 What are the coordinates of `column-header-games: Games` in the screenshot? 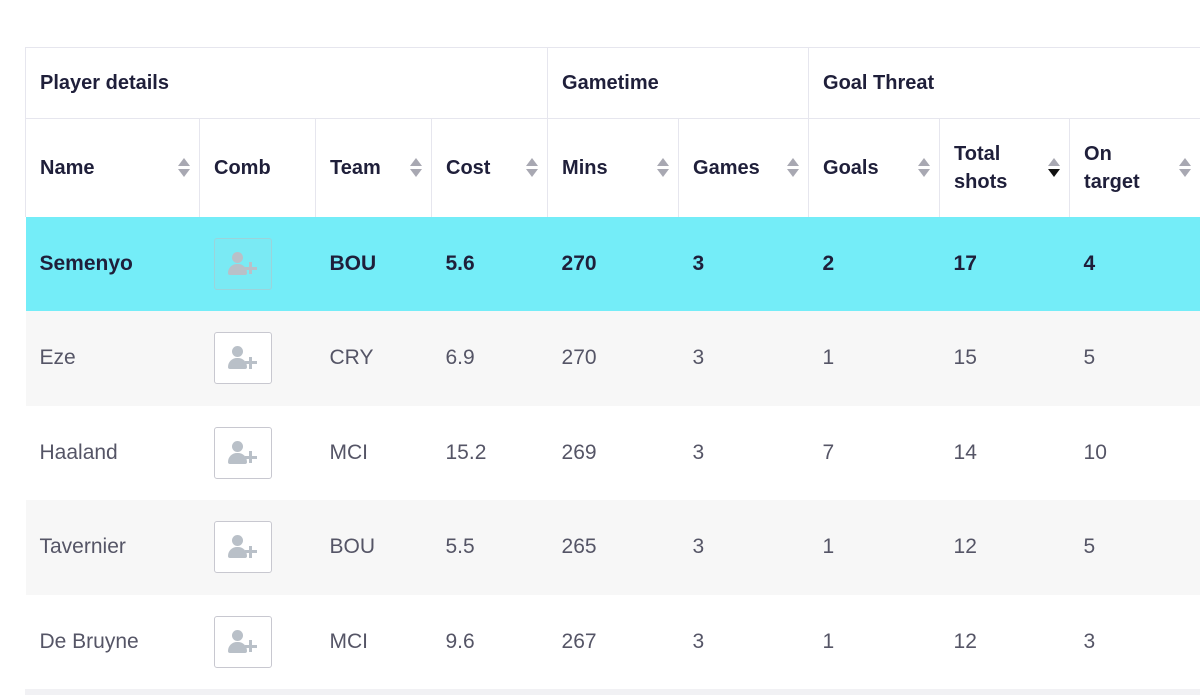 It's located at (744, 167).